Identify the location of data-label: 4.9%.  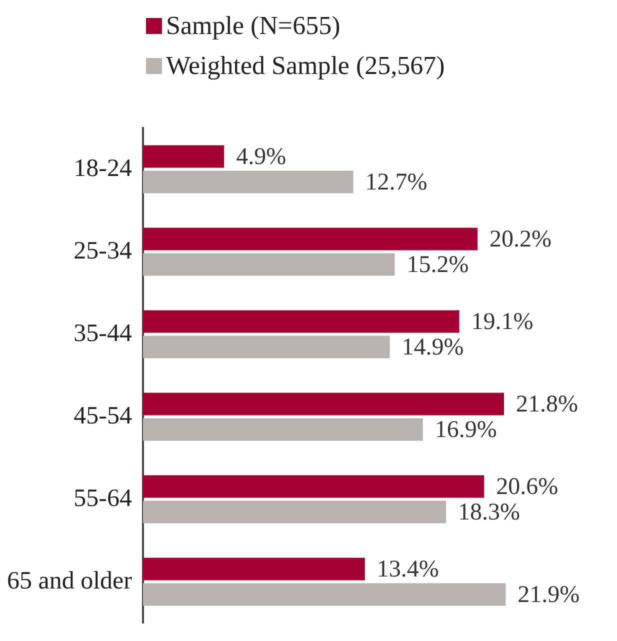
(261, 157).